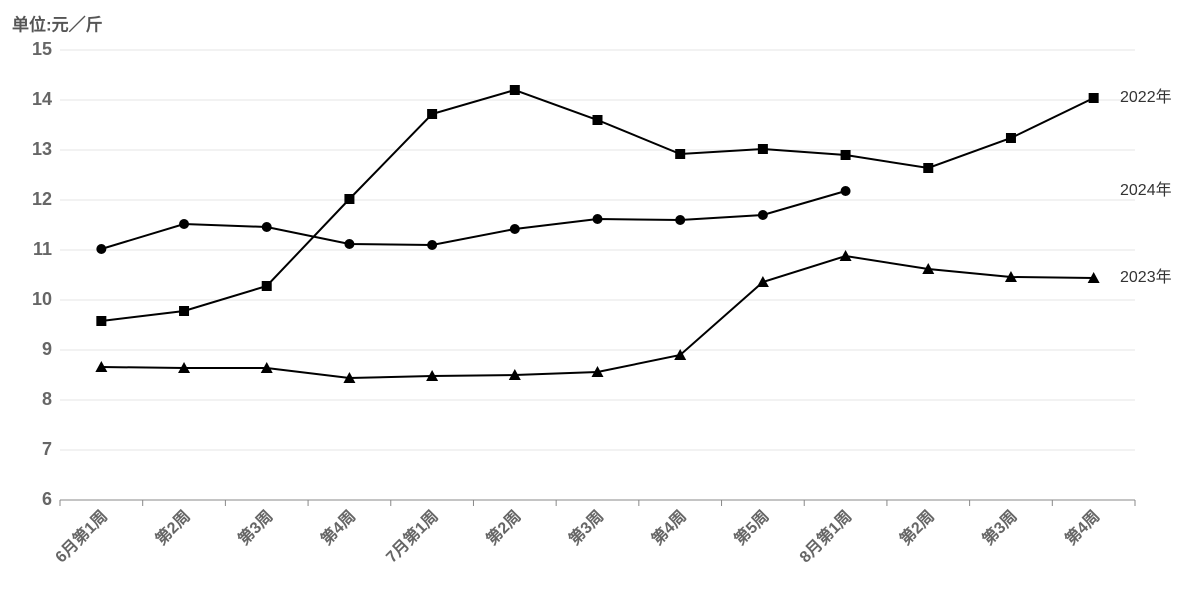  I want to click on y-tick-label: 7, so click(47, 449).